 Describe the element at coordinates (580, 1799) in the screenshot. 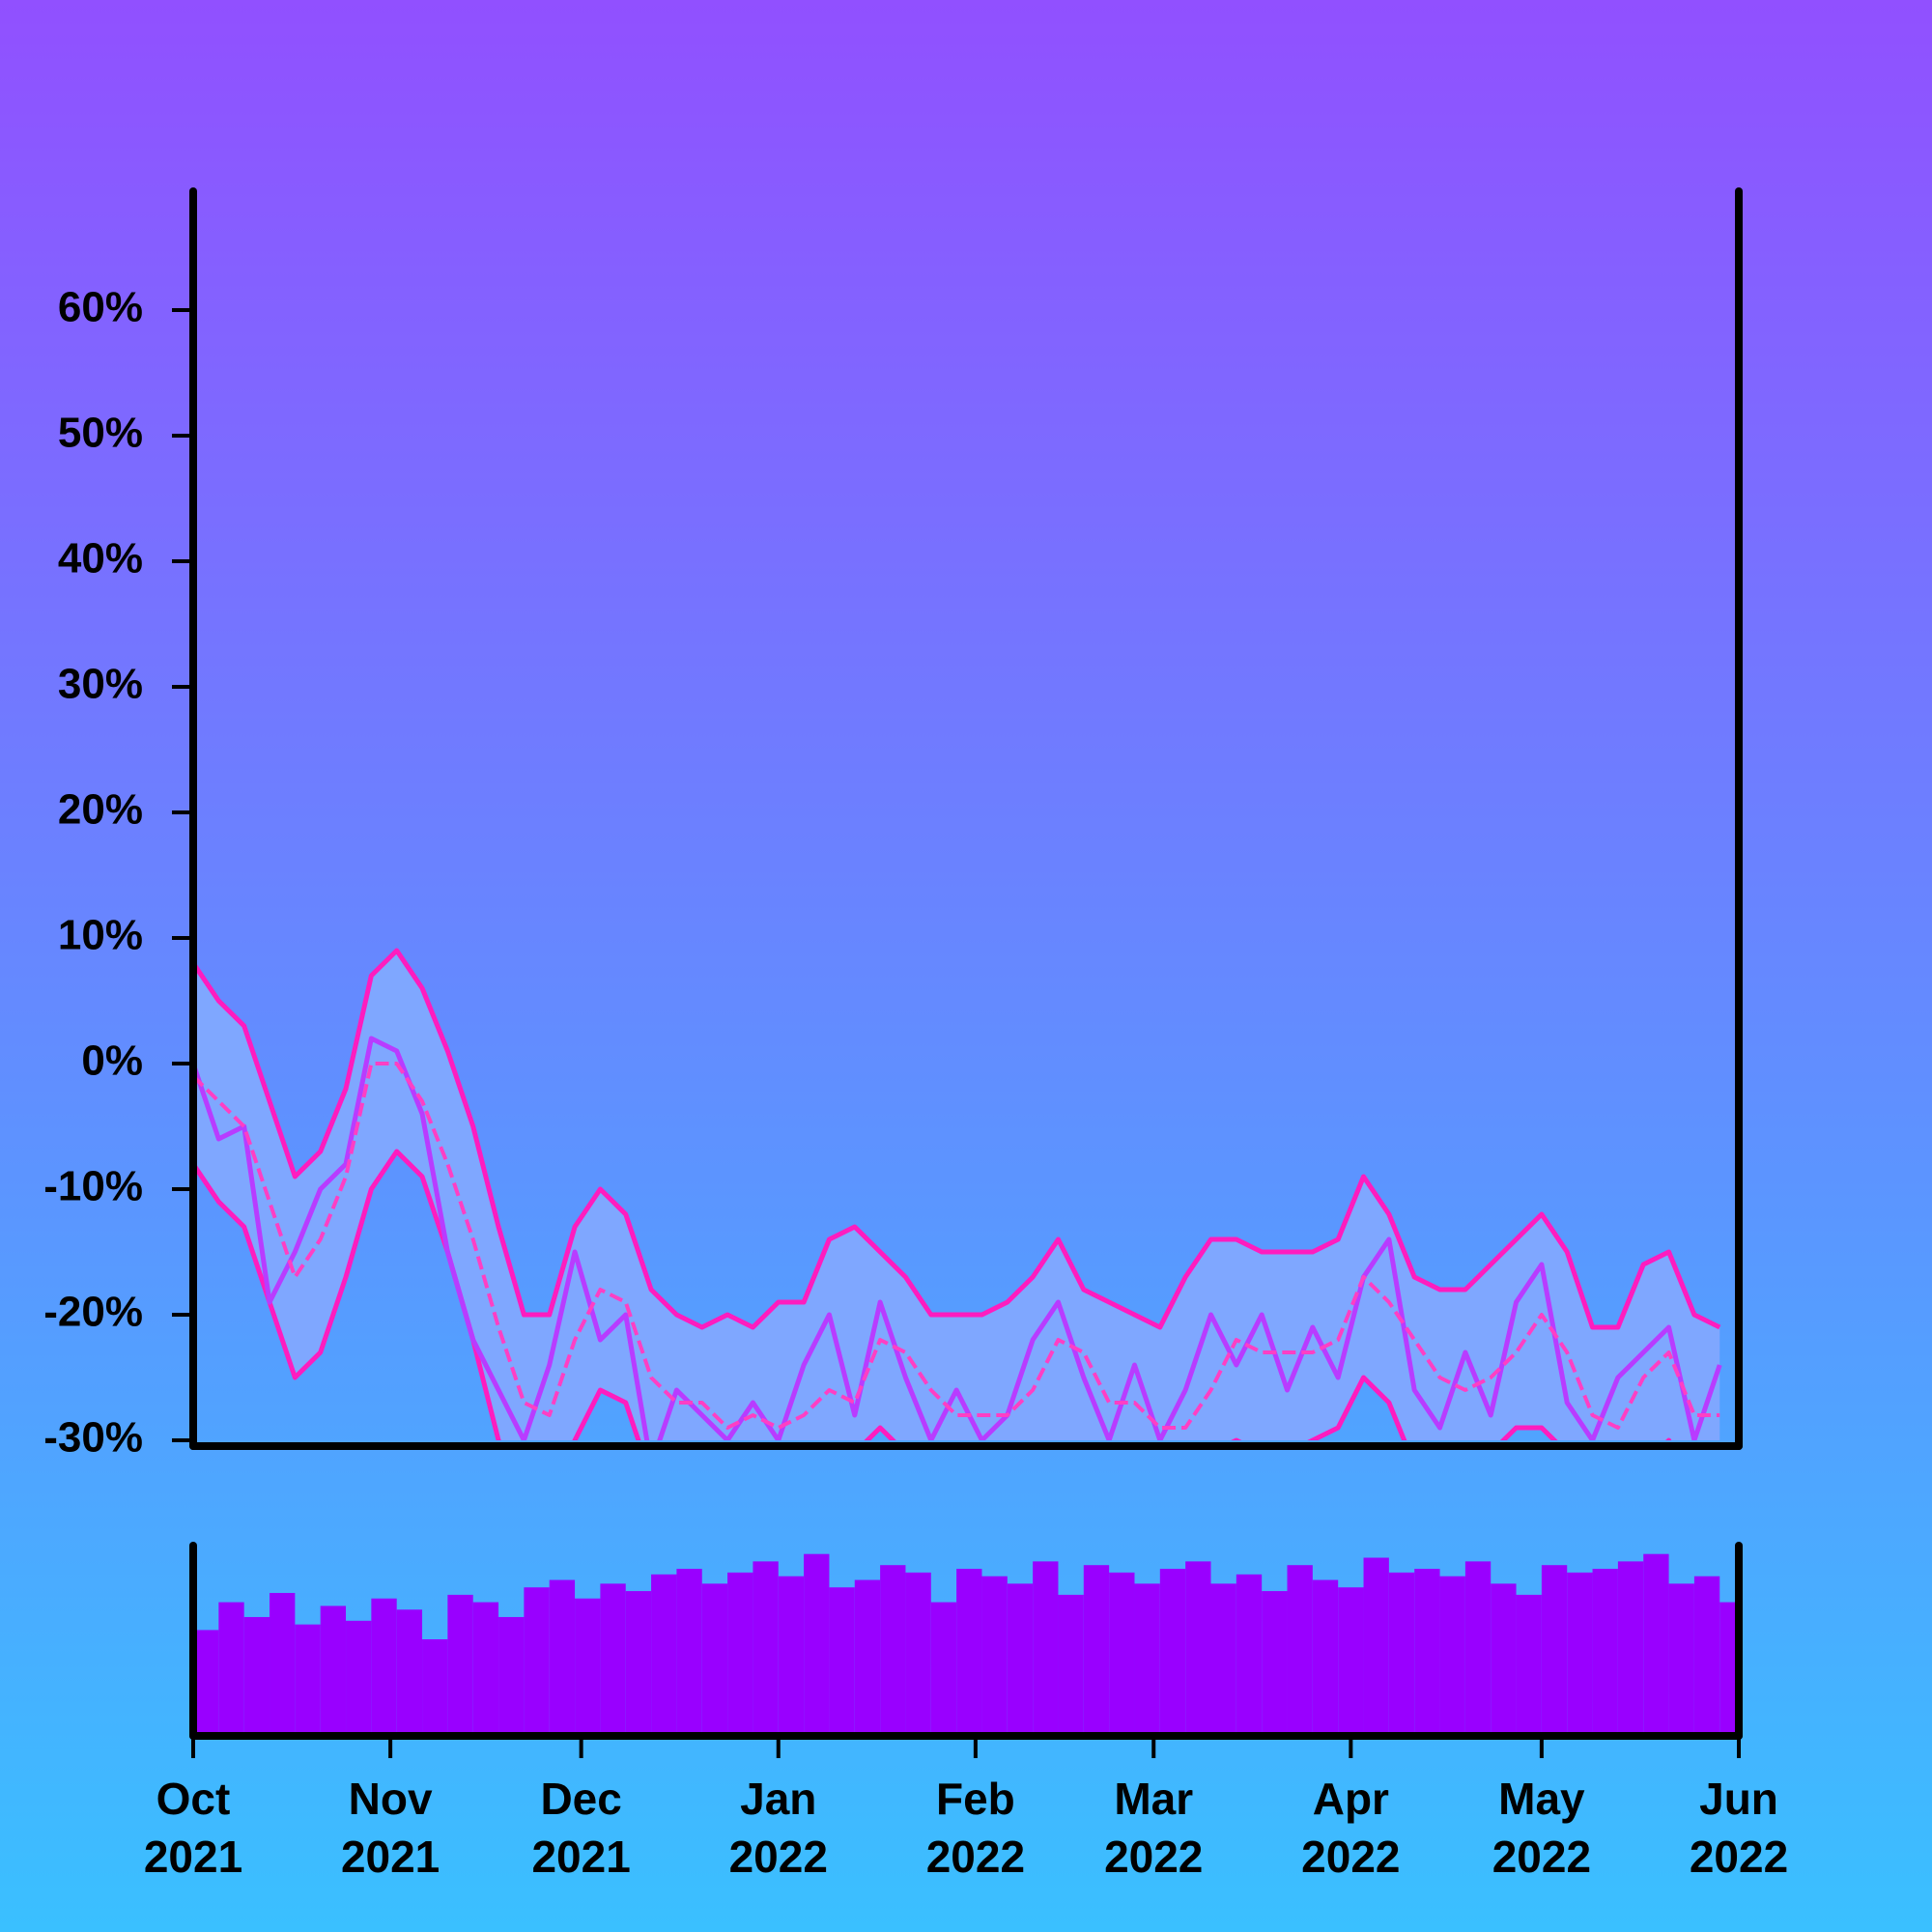

I see `x-tick-label: Dec` at that location.